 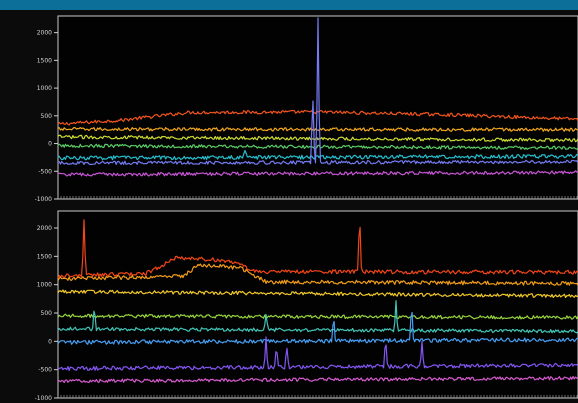 What do you see at coordinates (44, 398) in the screenshot?
I see `y-tick-label-bottom: -1000` at bounding box center [44, 398].